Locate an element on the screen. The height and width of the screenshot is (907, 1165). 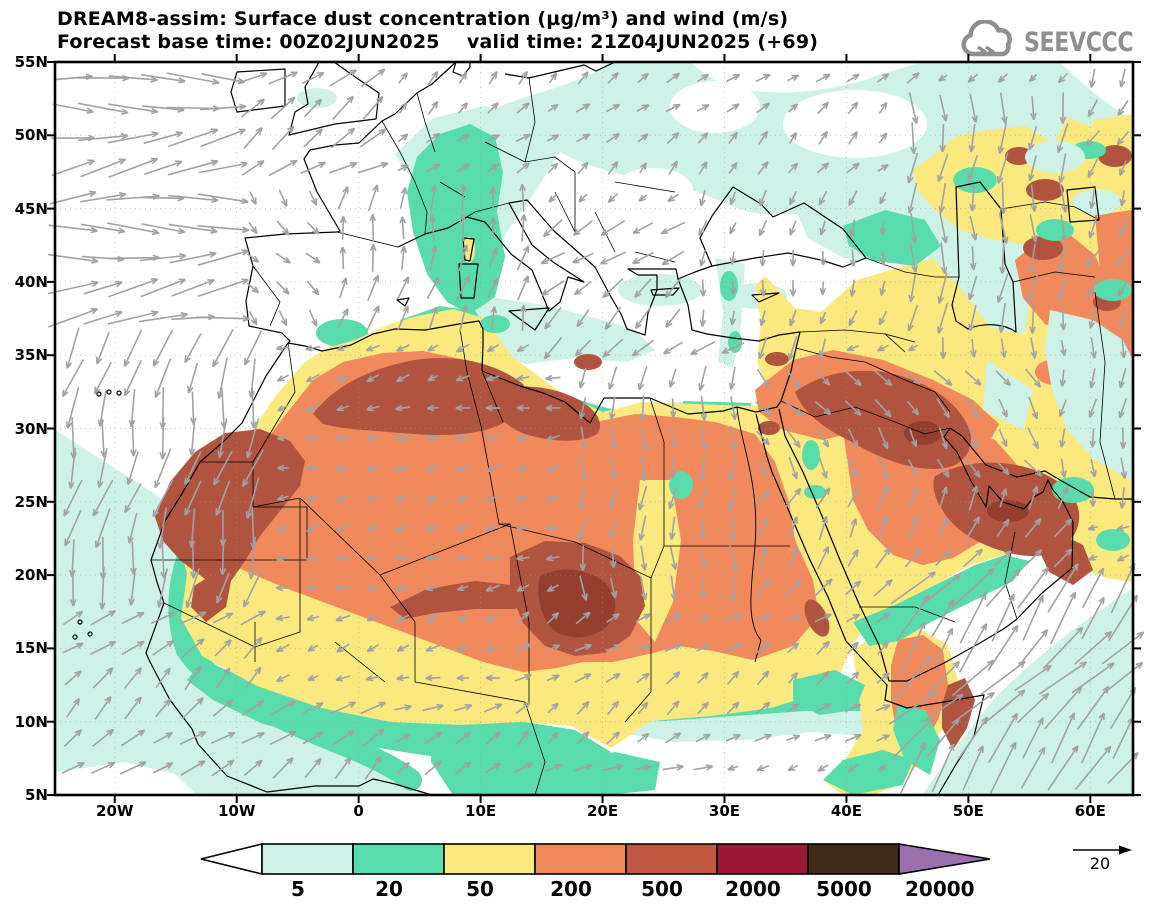
lat-tick-label: 5N is located at coordinates (36, 795).